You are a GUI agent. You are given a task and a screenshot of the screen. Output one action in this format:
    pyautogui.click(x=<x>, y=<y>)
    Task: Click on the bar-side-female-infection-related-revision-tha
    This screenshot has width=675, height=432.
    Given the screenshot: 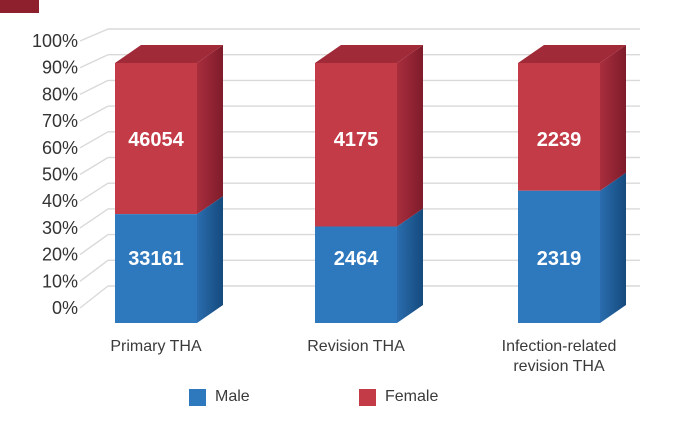 What is the action you would take?
    pyautogui.click(x=613, y=118)
    